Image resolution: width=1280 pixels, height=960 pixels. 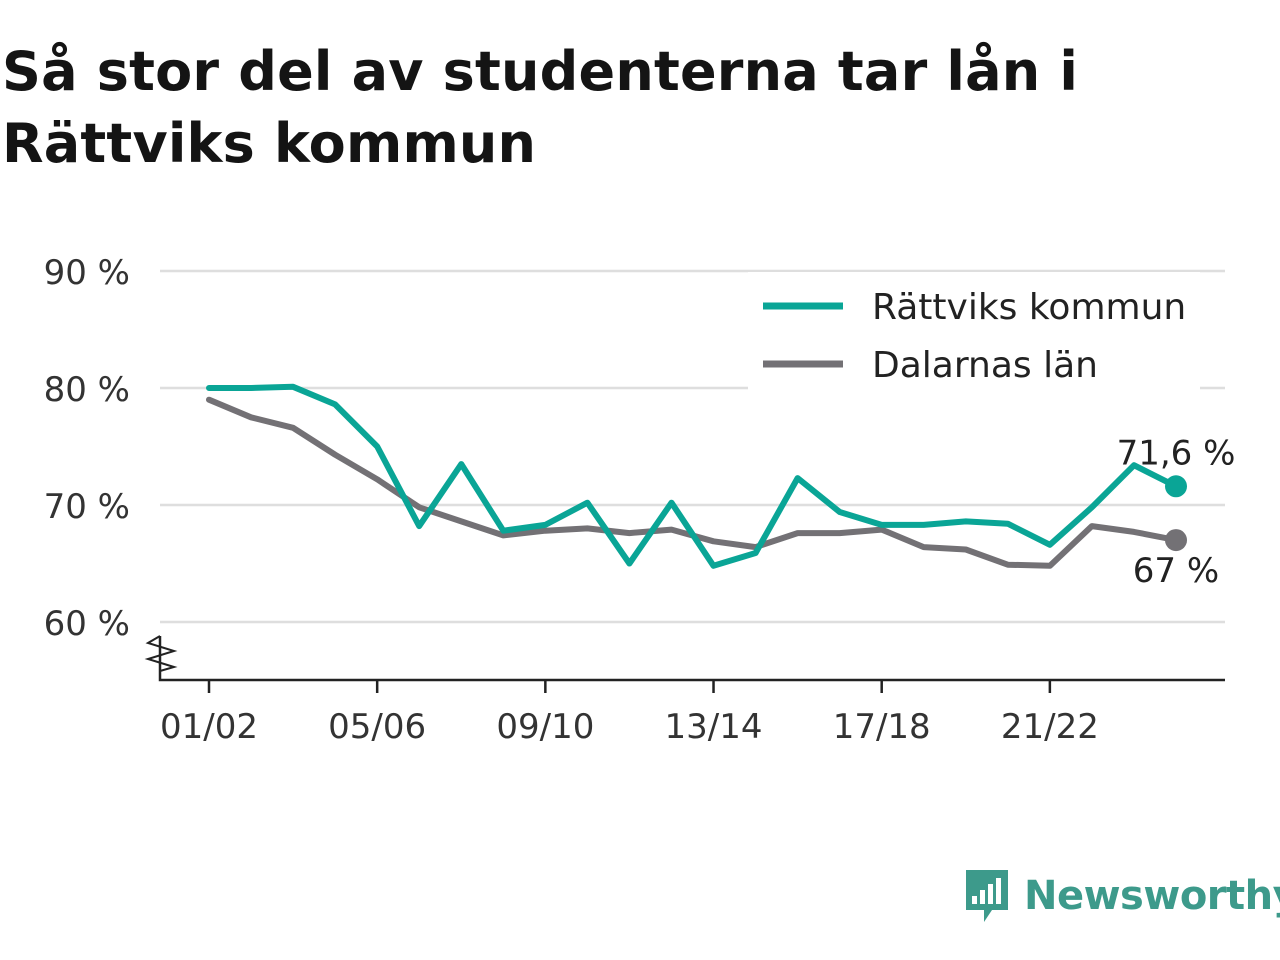 I want to click on series-lines, so click(x=696, y=476).